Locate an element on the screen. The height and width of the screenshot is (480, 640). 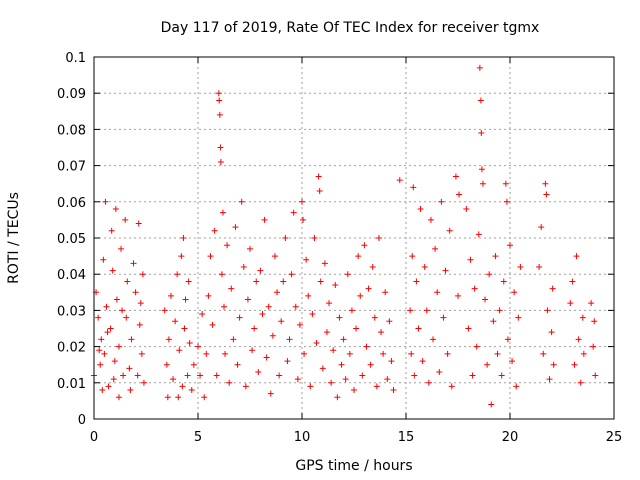
y-tick-label: 0.05 is located at coordinates (71, 239).